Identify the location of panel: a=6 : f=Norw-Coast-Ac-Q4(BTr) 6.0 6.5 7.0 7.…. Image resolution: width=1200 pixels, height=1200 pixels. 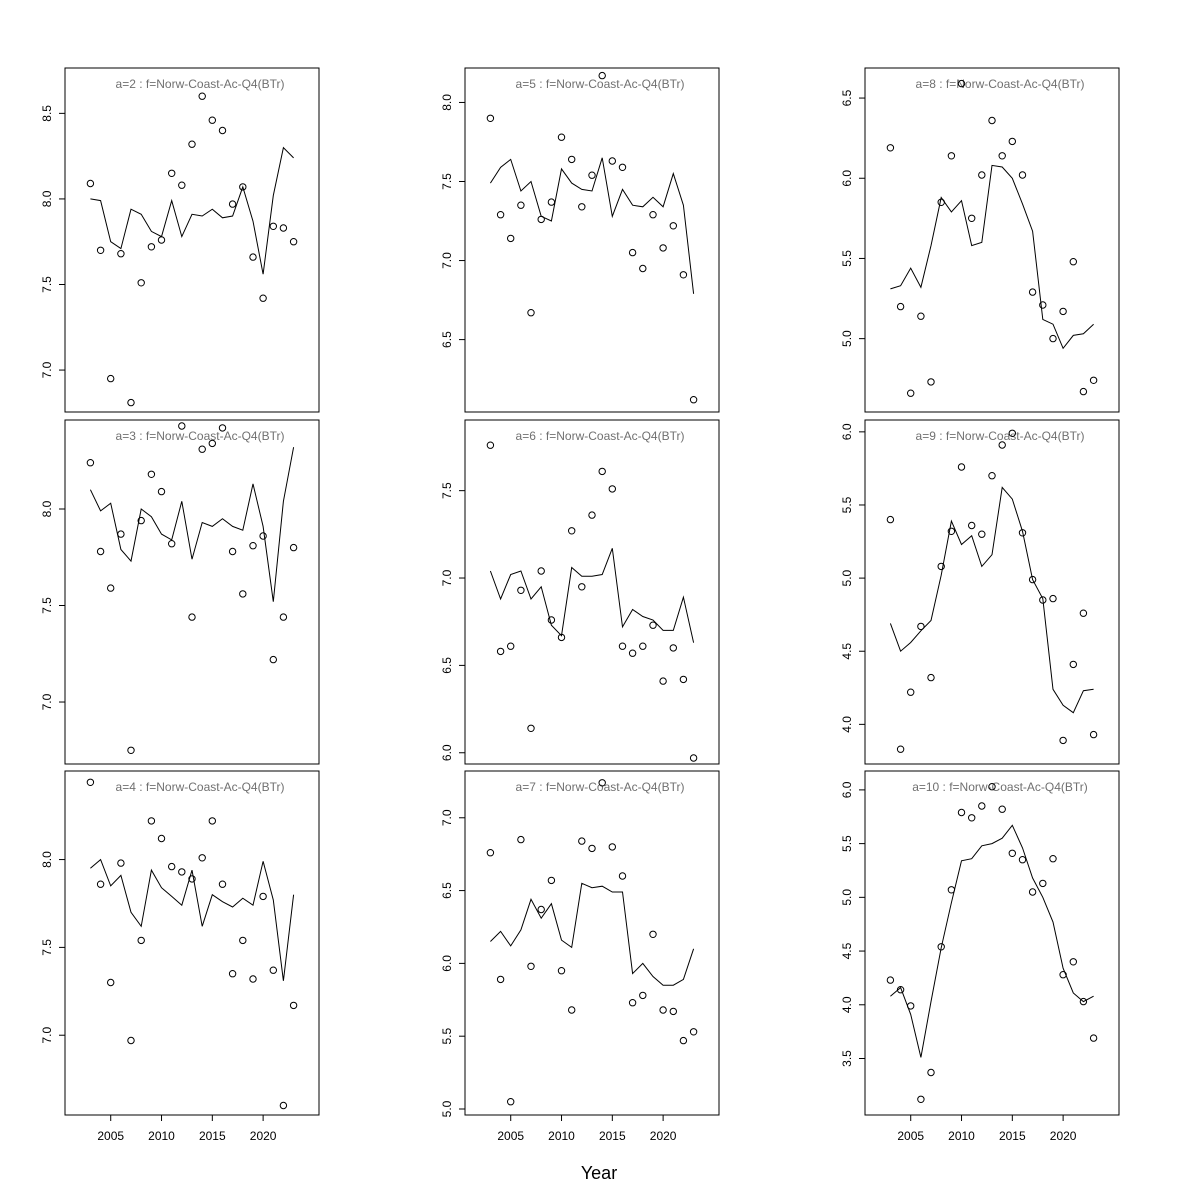
(580, 592).